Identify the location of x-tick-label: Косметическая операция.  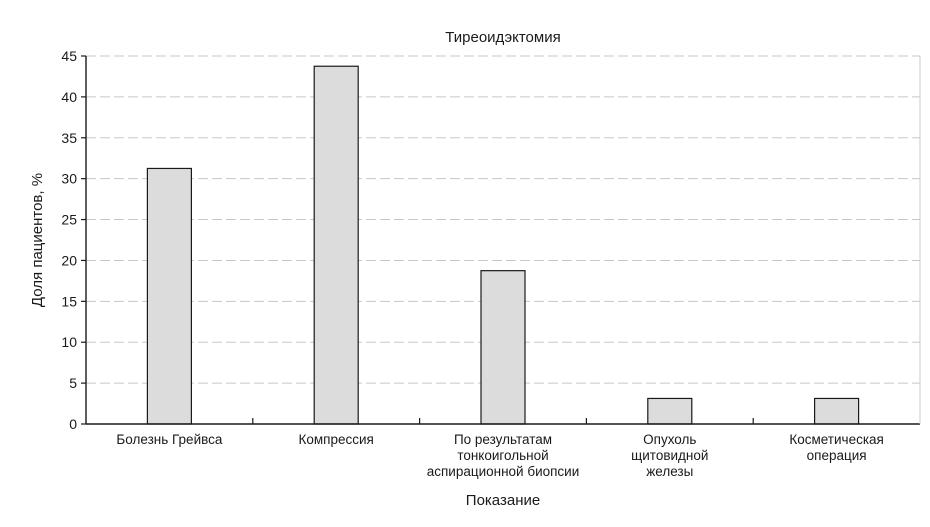
(836, 447).